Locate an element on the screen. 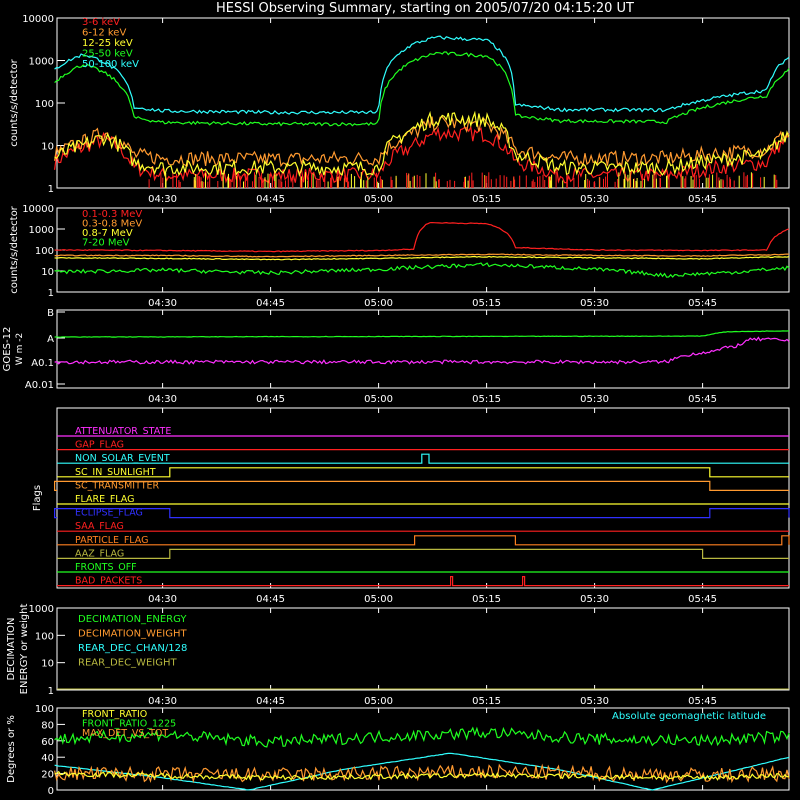 This screenshot has width=800, height=800. panel-5-frame is located at coordinates (423, 649).